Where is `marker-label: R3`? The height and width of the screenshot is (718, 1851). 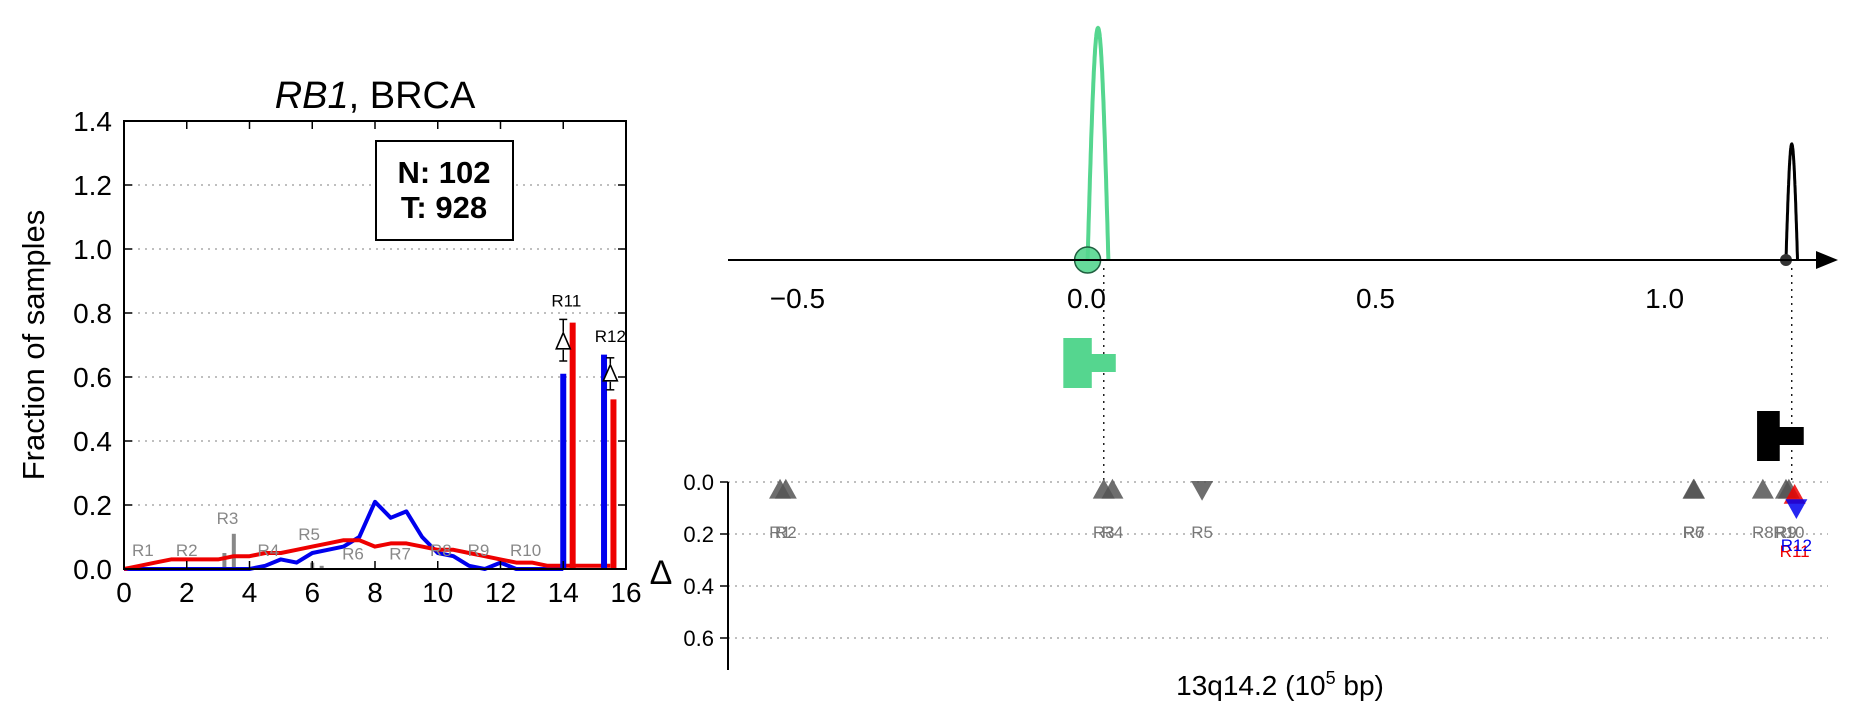 marker-label: R3 is located at coordinates (1104, 532).